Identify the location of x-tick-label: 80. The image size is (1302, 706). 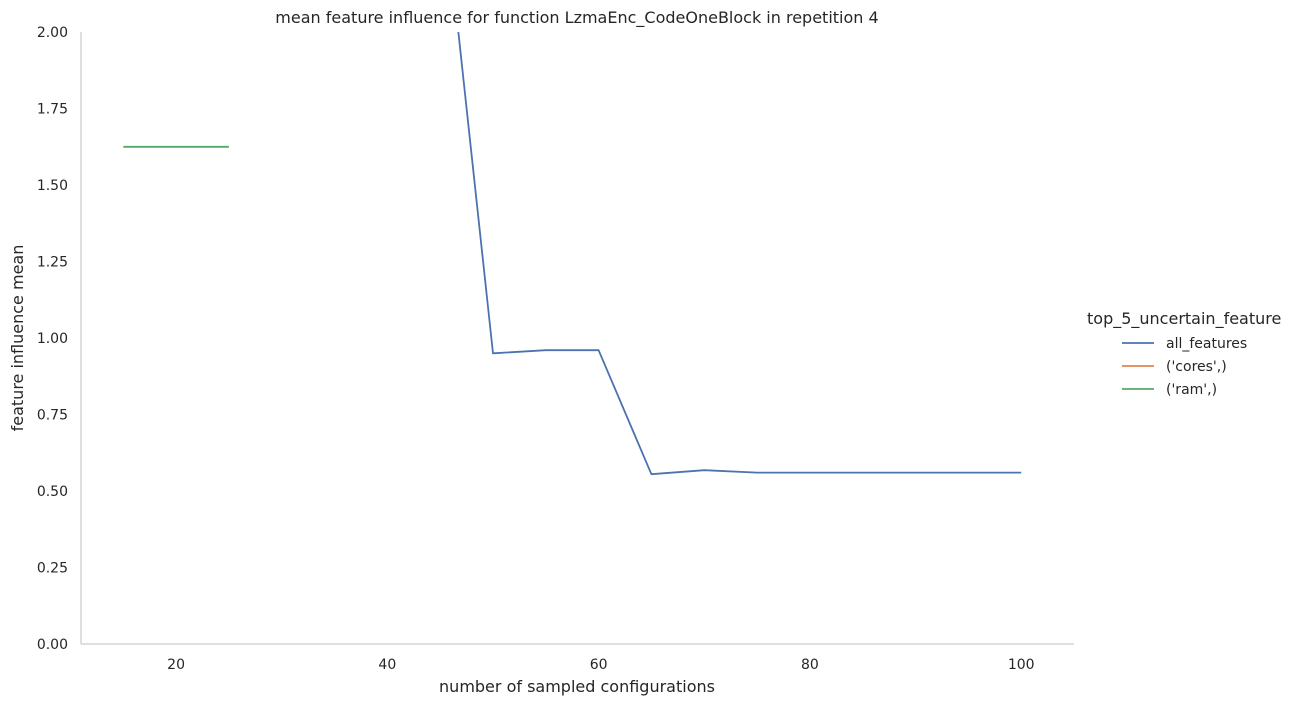
(810, 665).